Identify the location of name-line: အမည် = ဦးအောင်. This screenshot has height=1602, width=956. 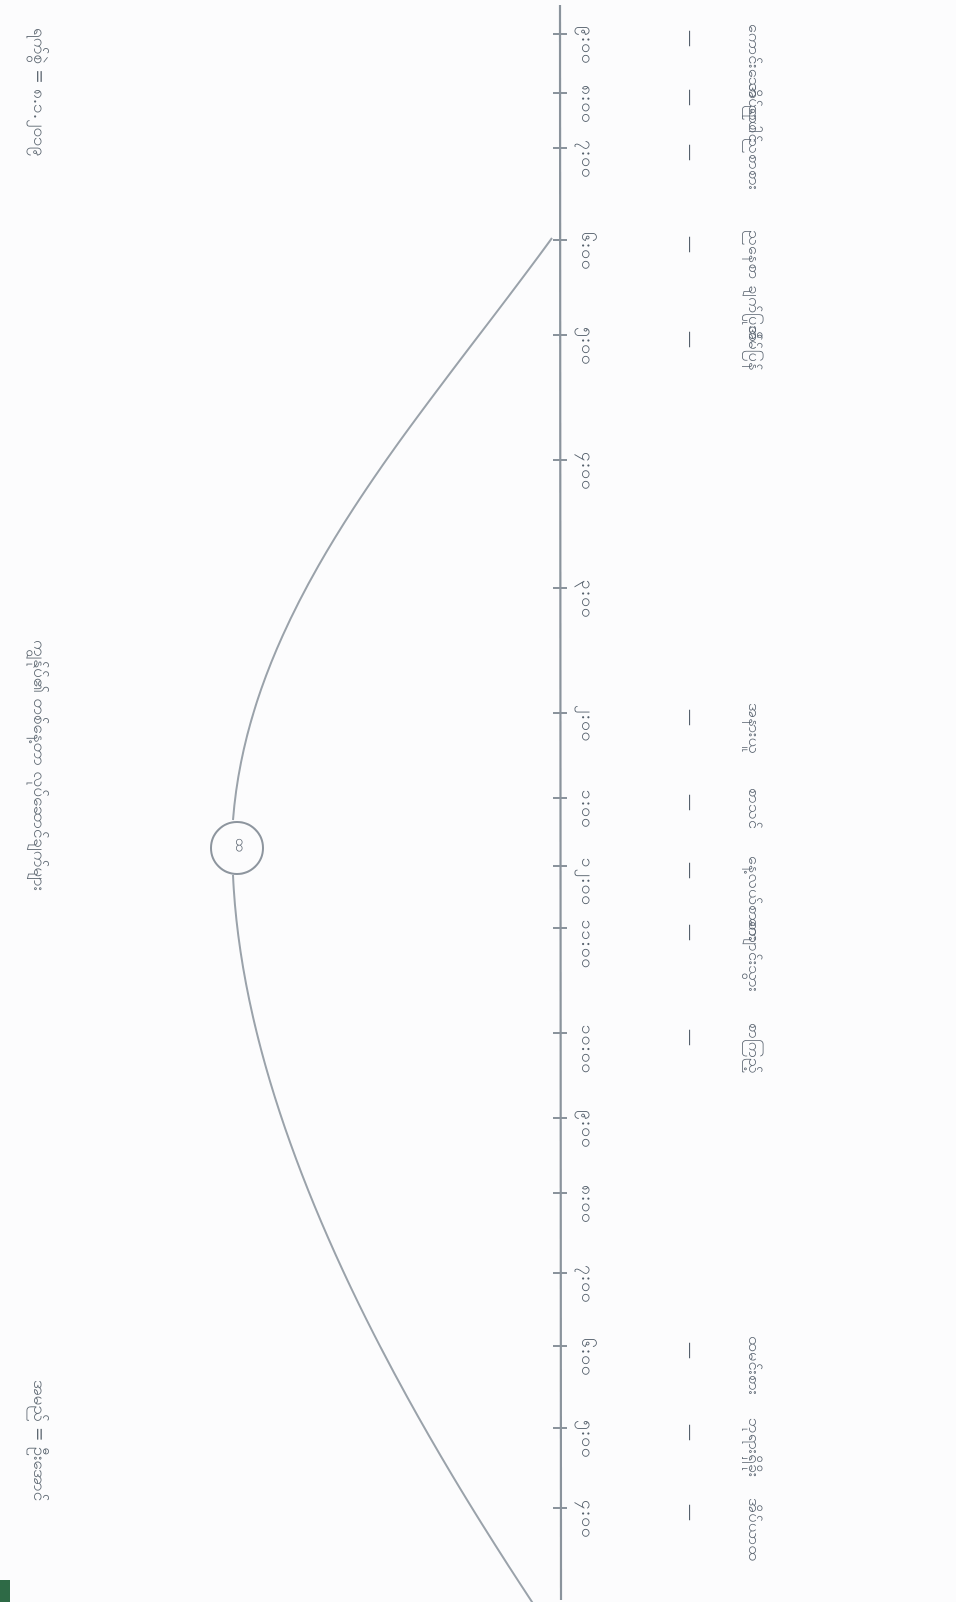
(39, 1441).